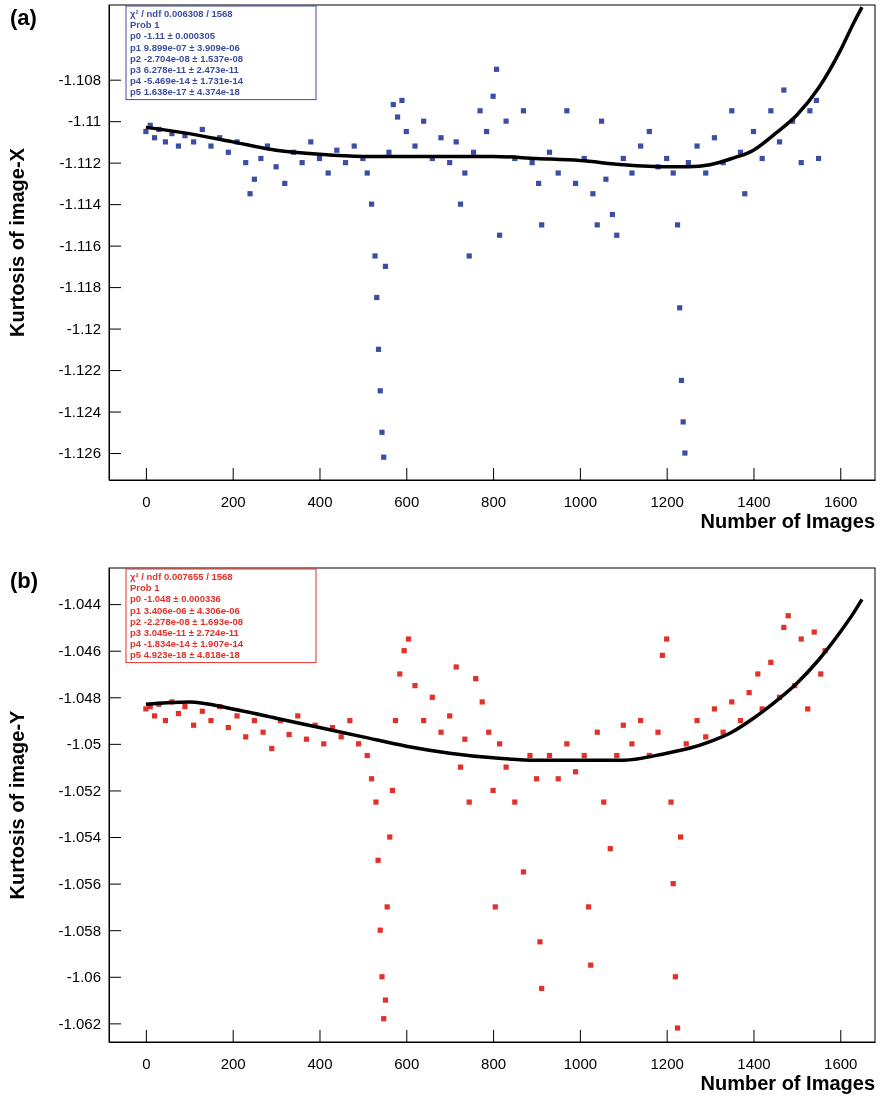  What do you see at coordinates (79, 1023) in the screenshot?
I see `y-tick-label: -1.062` at bounding box center [79, 1023].